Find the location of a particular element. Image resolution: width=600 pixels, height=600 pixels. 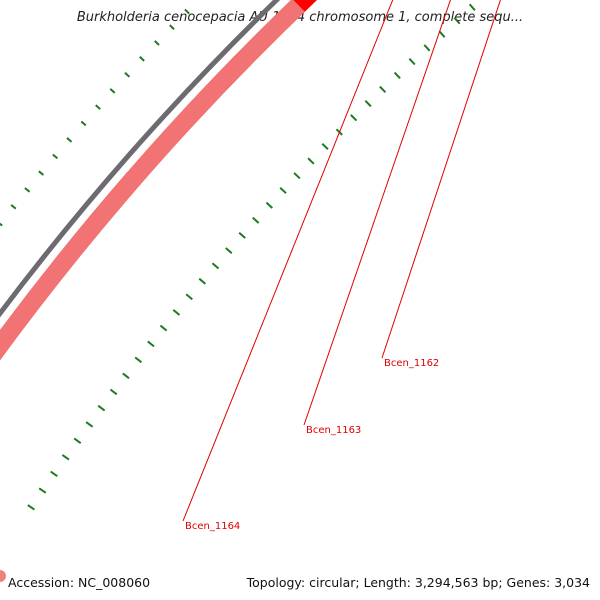

feature-edge-marker is located at coordinates (3, 576).